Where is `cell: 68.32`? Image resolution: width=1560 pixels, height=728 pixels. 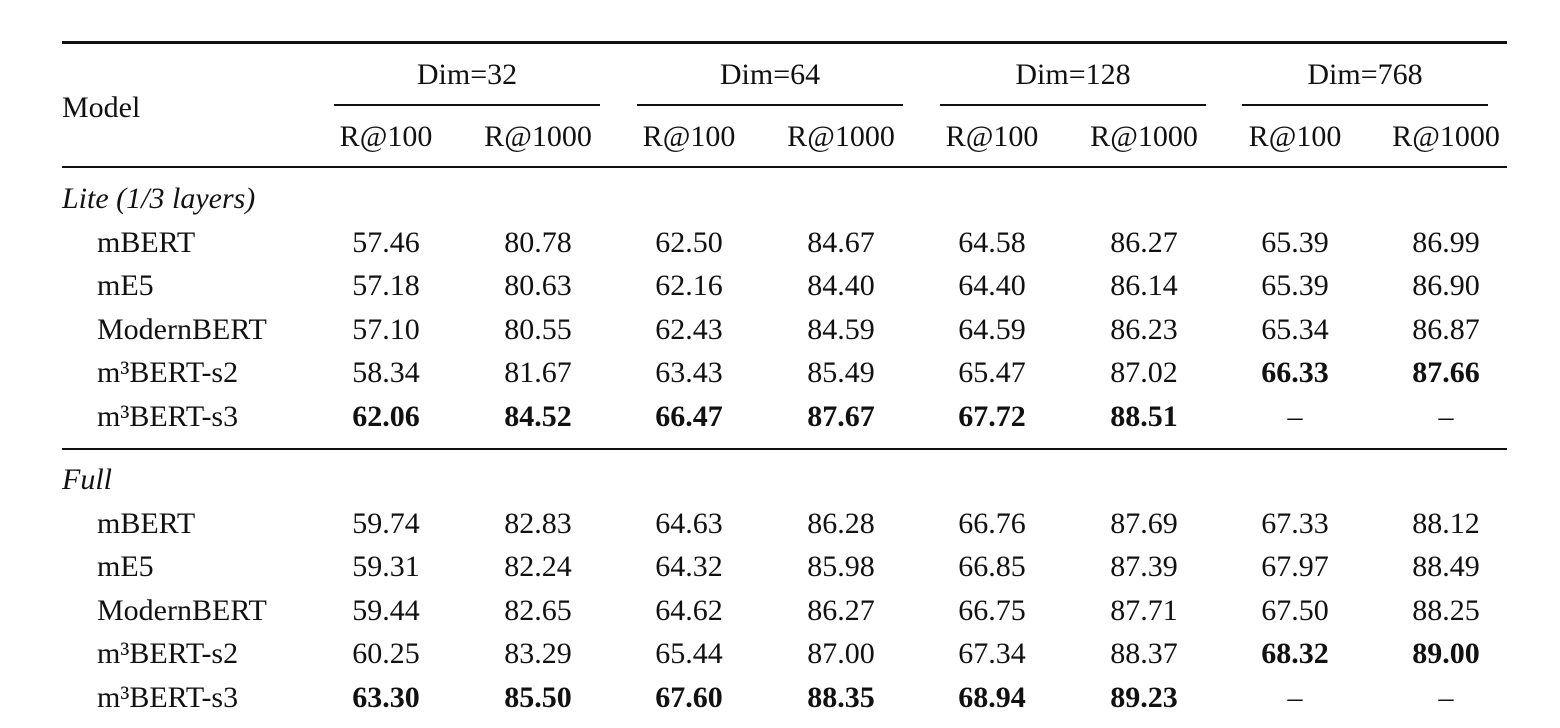
cell: 68.32 is located at coordinates (1295, 654).